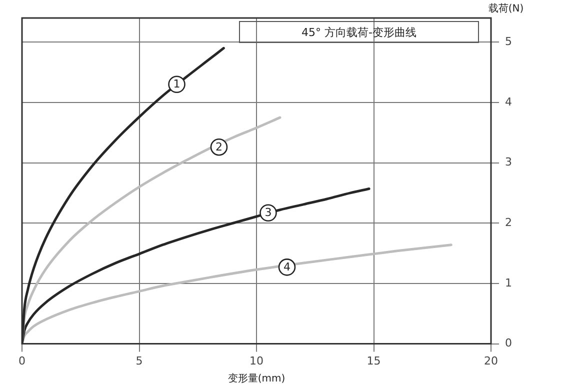 Image resolution: width=578 pixels, height=391 pixels. I want to click on y-axis-title: 载荷(N), so click(506, 8).